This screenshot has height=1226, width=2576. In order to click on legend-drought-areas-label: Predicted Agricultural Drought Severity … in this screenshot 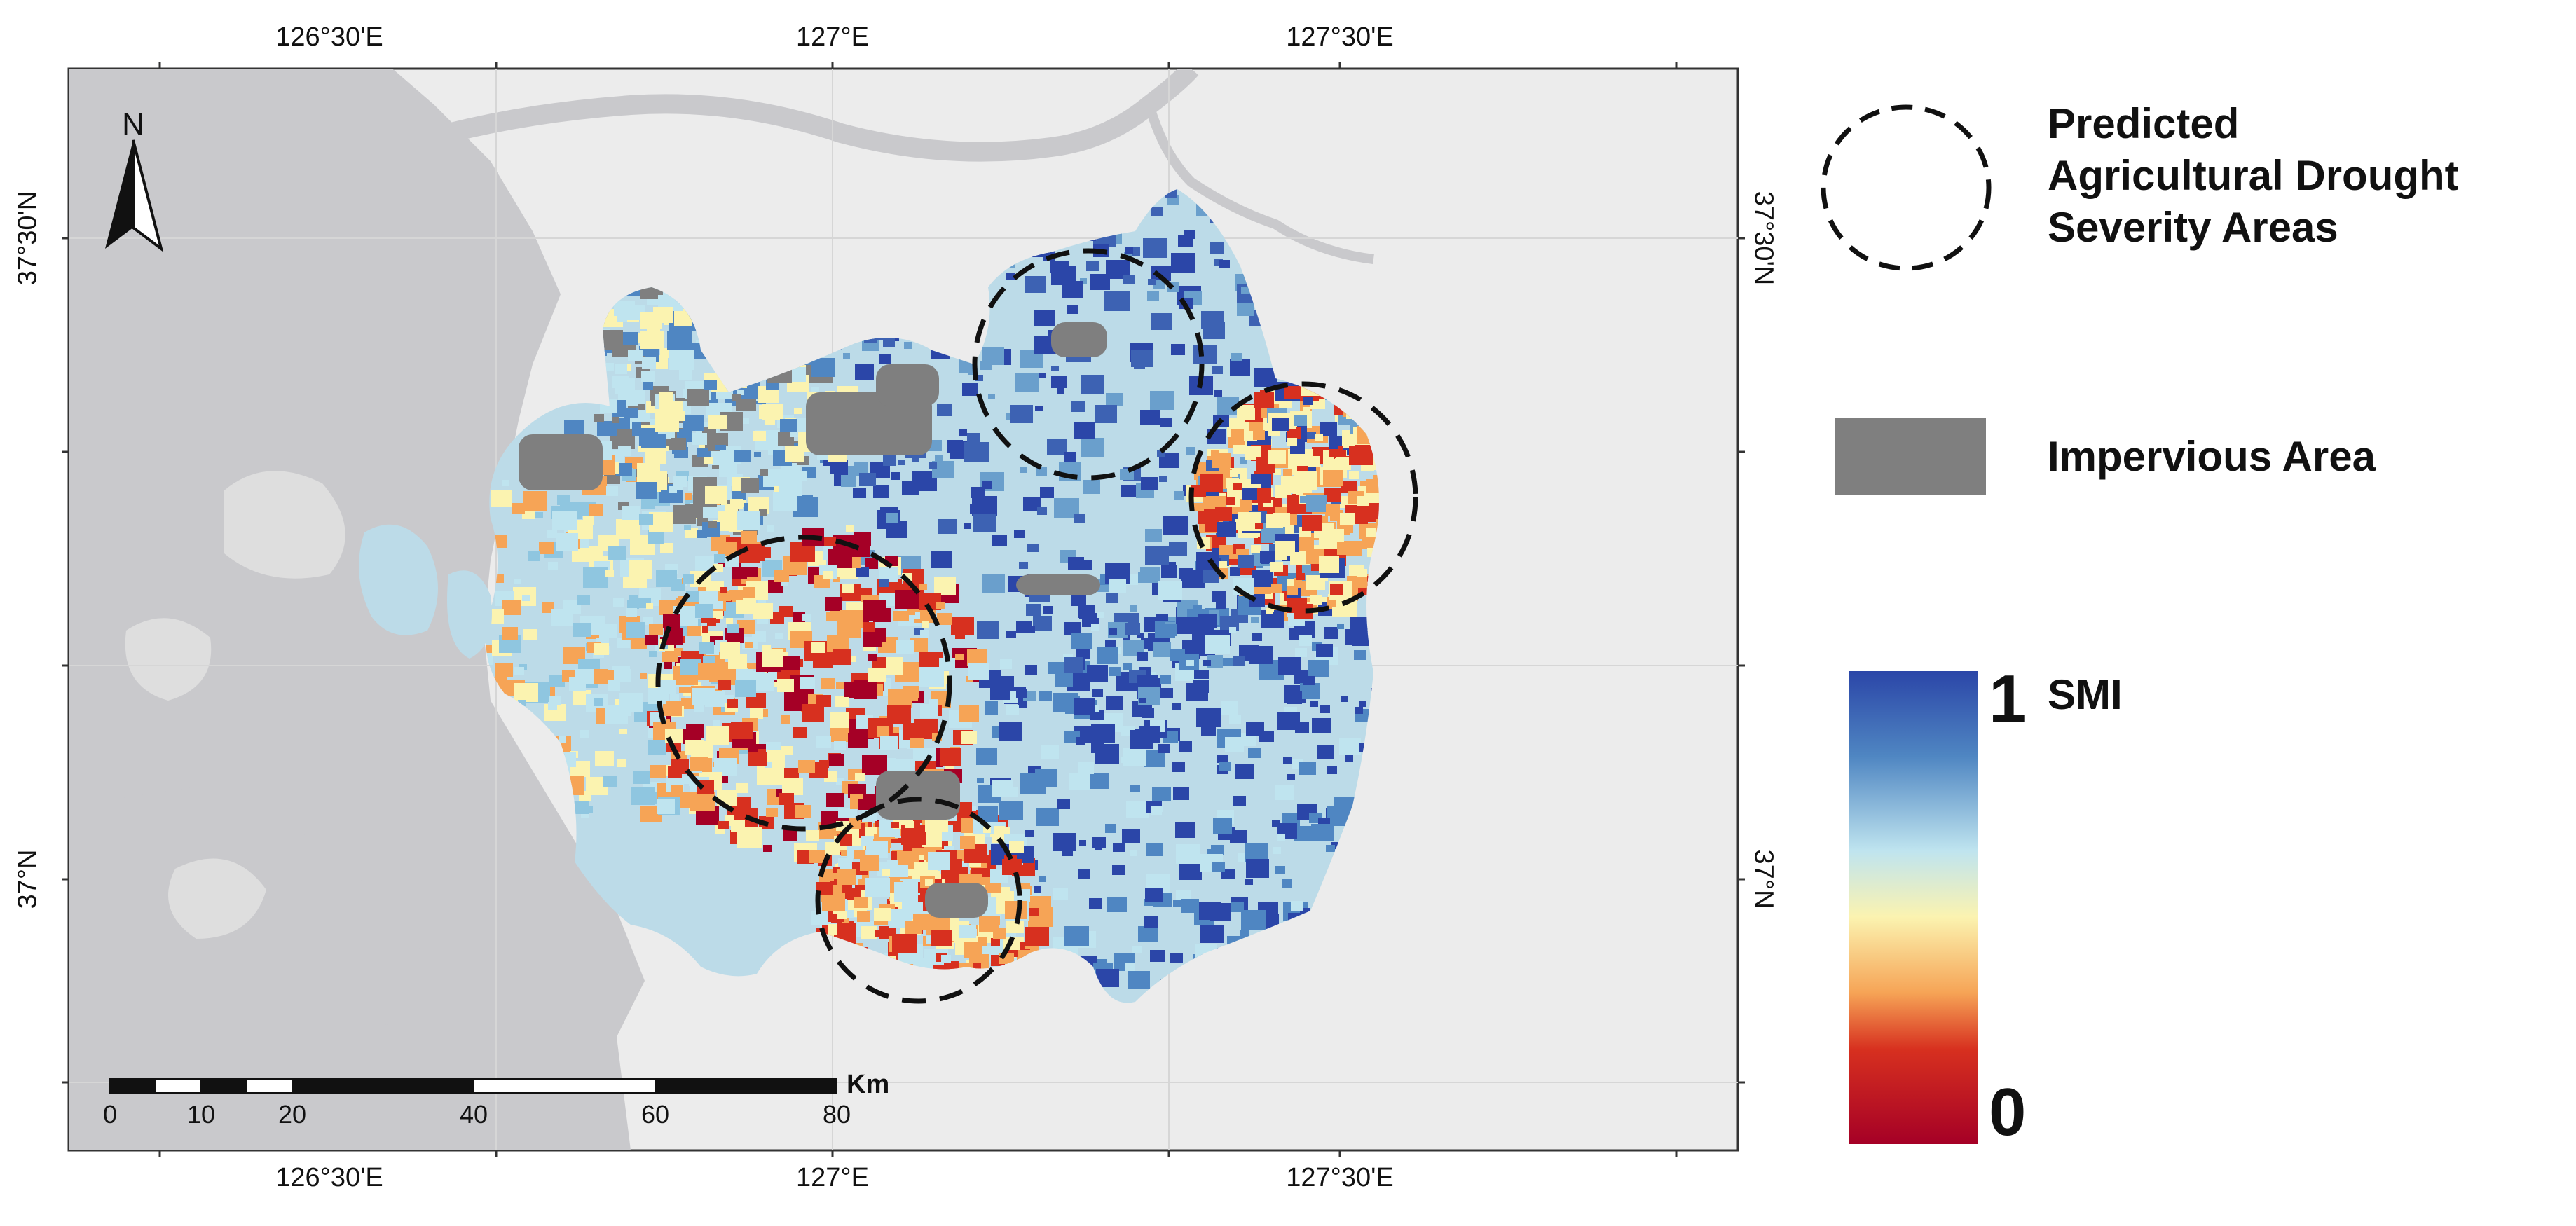, I will do `click(2254, 176)`.